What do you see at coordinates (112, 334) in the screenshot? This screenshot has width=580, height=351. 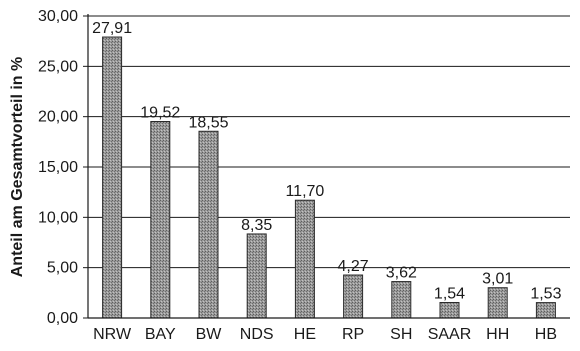 I see `x-tick-label-nrw: NRW` at bounding box center [112, 334].